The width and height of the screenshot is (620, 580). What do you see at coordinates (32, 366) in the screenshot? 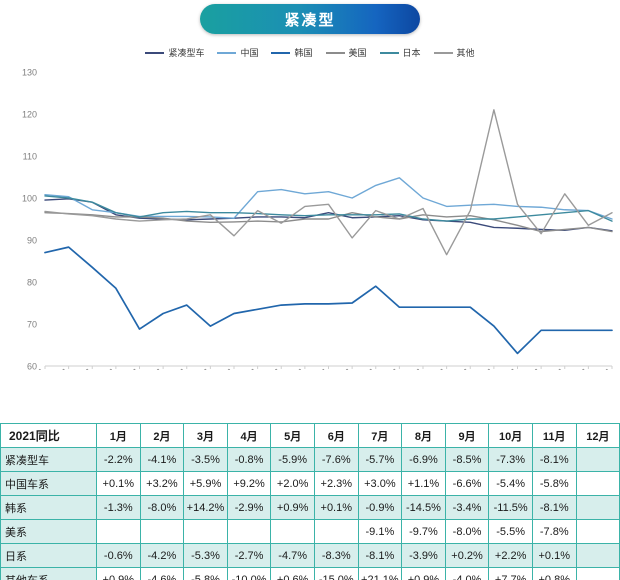
I see `y-axis-tick: 60` at bounding box center [32, 366].